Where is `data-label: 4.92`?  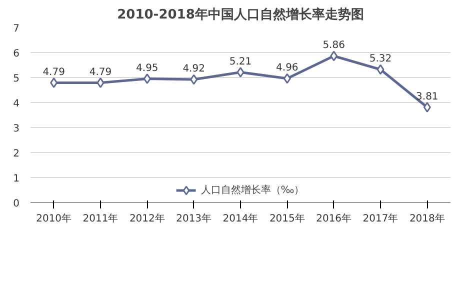 data-label: 4.92 is located at coordinates (193, 69).